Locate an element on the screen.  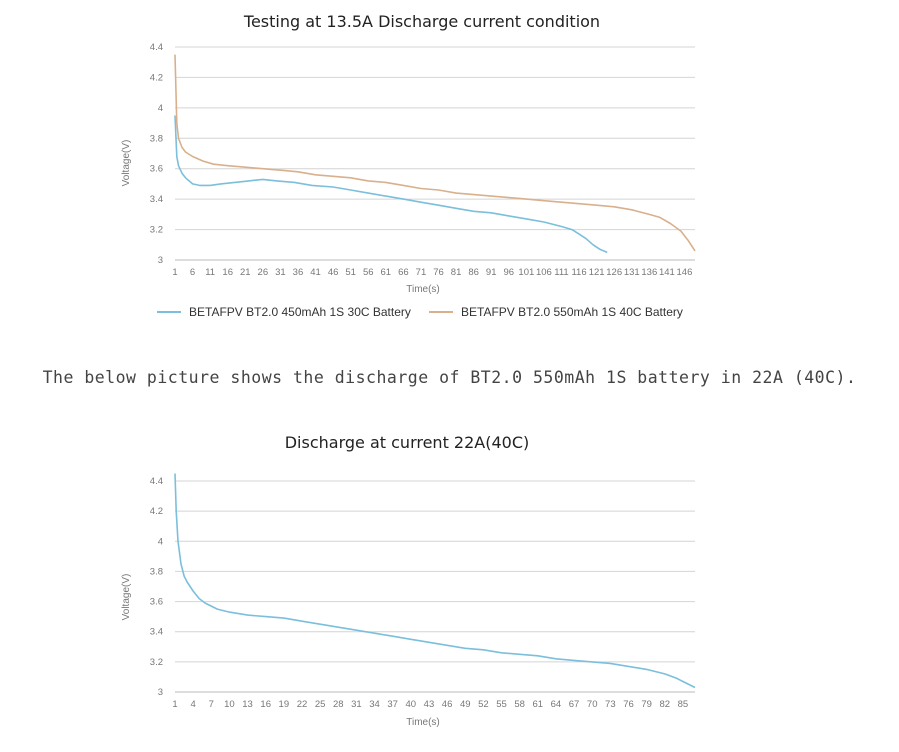
x-tick-label: 146 is located at coordinates (685, 272).